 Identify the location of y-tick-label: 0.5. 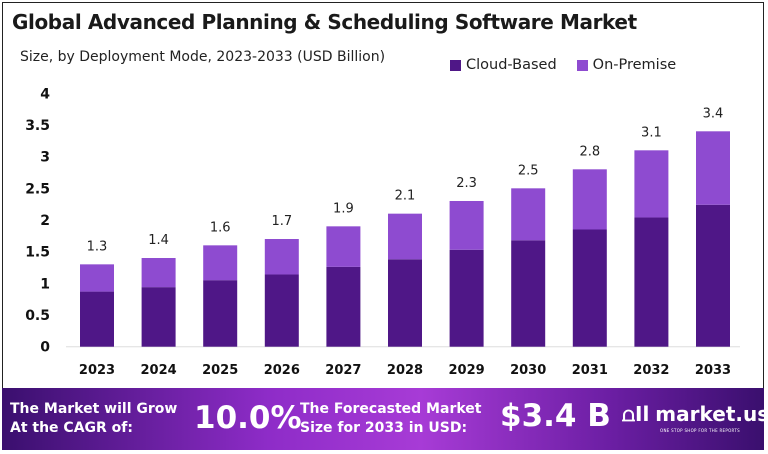
(37, 316).